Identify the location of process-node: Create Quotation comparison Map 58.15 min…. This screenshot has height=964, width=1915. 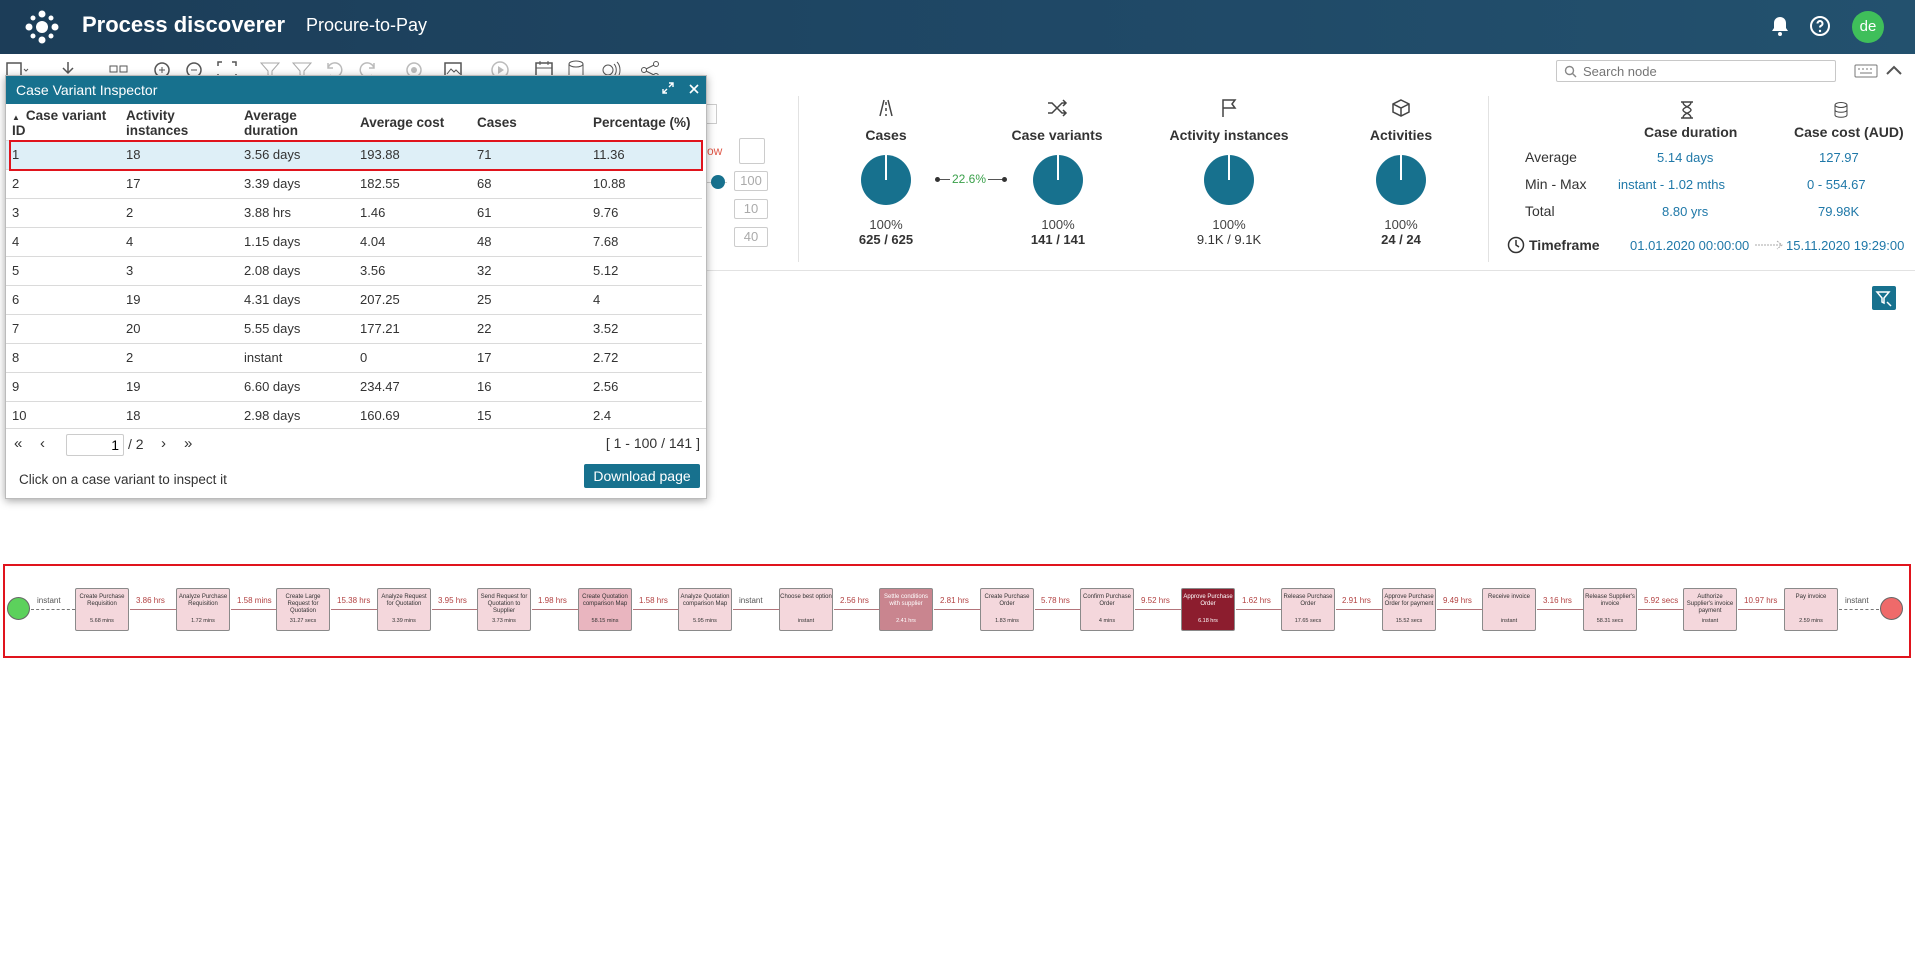
(605, 609).